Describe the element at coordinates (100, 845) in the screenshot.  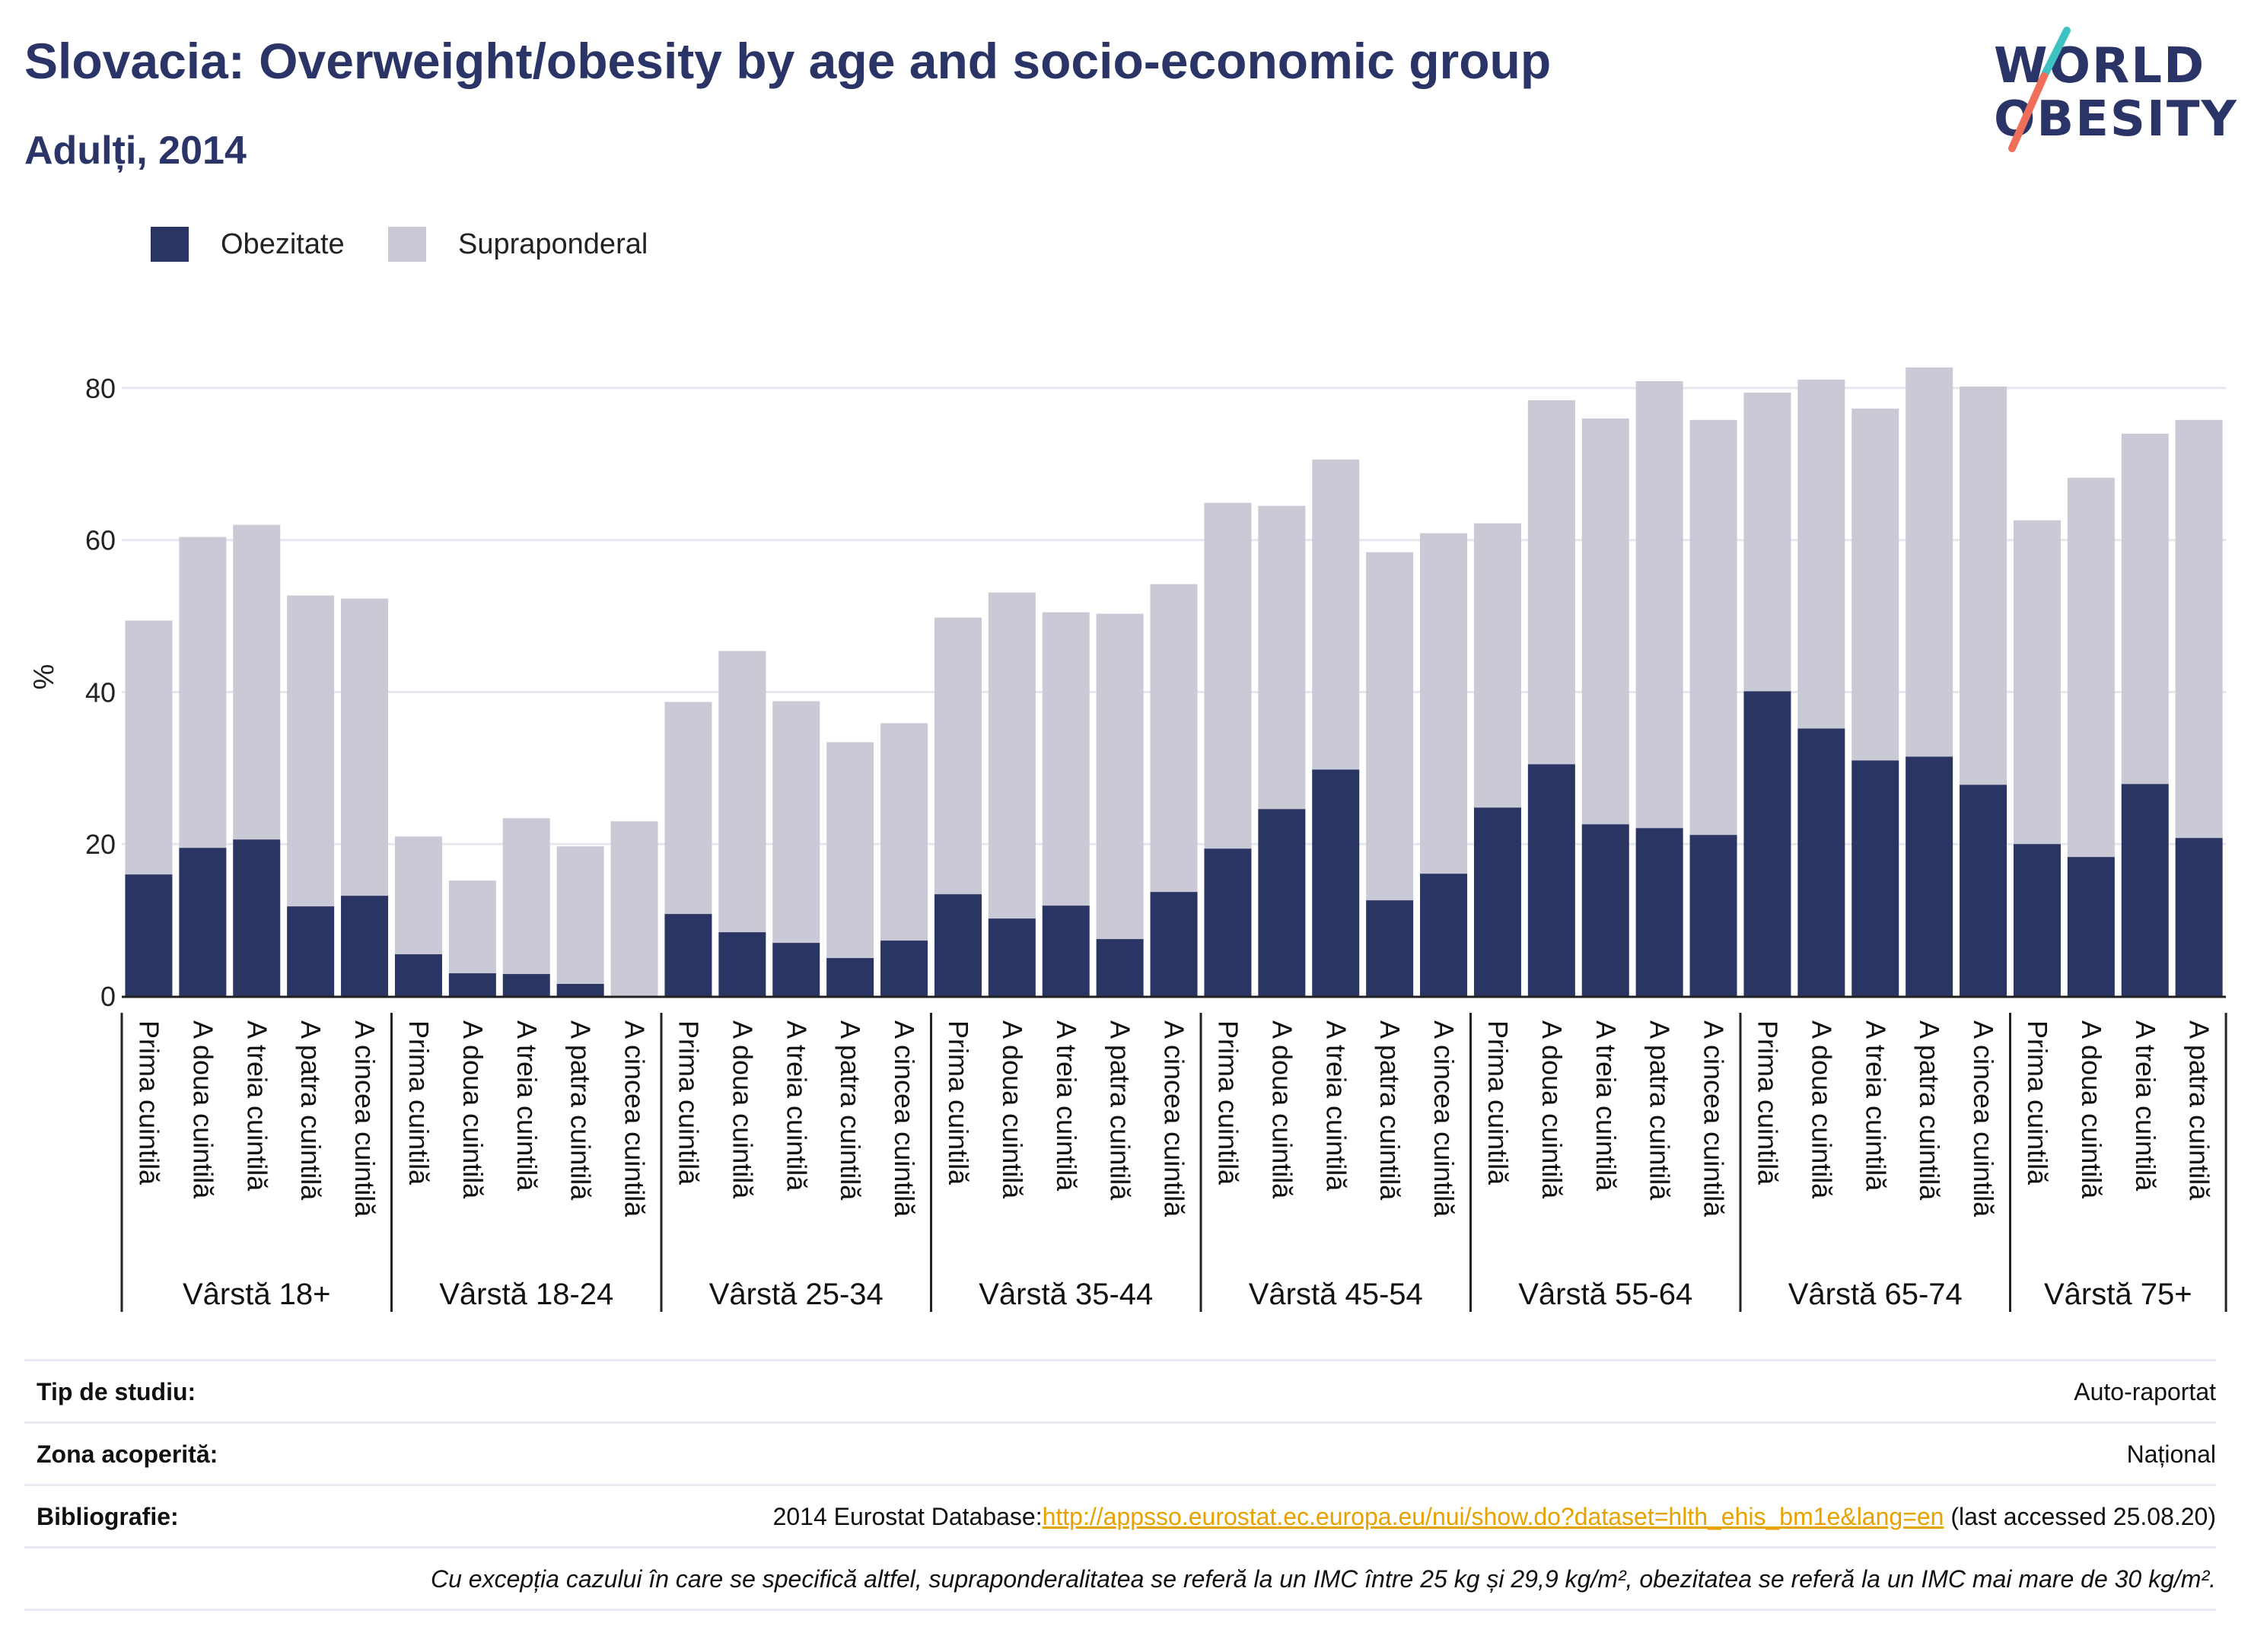
I see `y-tick-label: 20` at that location.